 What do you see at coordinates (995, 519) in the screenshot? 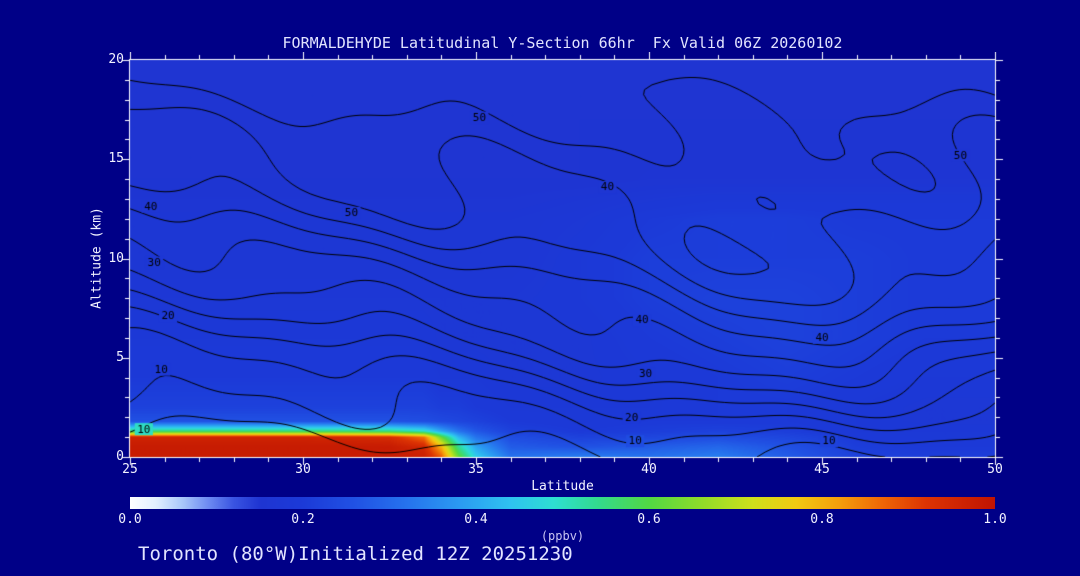
I see `colorbar-tick-label: 1.0` at bounding box center [995, 519].